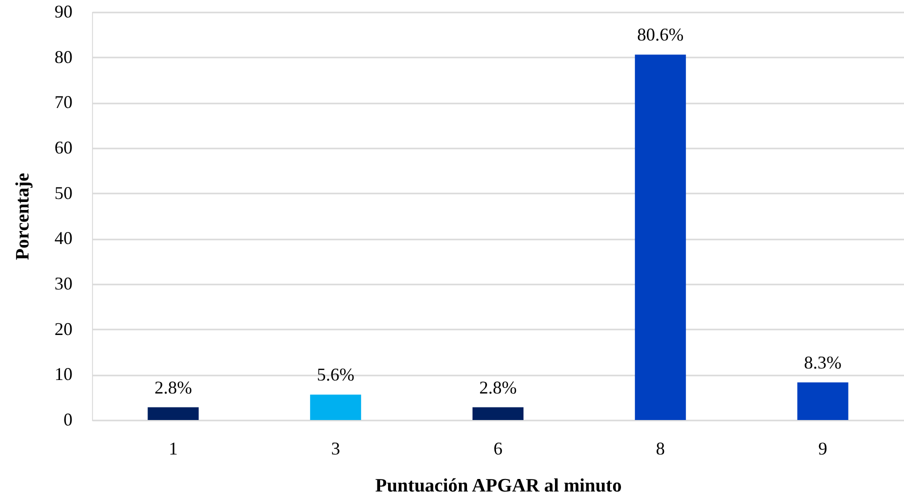 The width and height of the screenshot is (904, 501). Describe the element at coordinates (173, 448) in the screenshot. I see `x-tick-label: 1` at that location.